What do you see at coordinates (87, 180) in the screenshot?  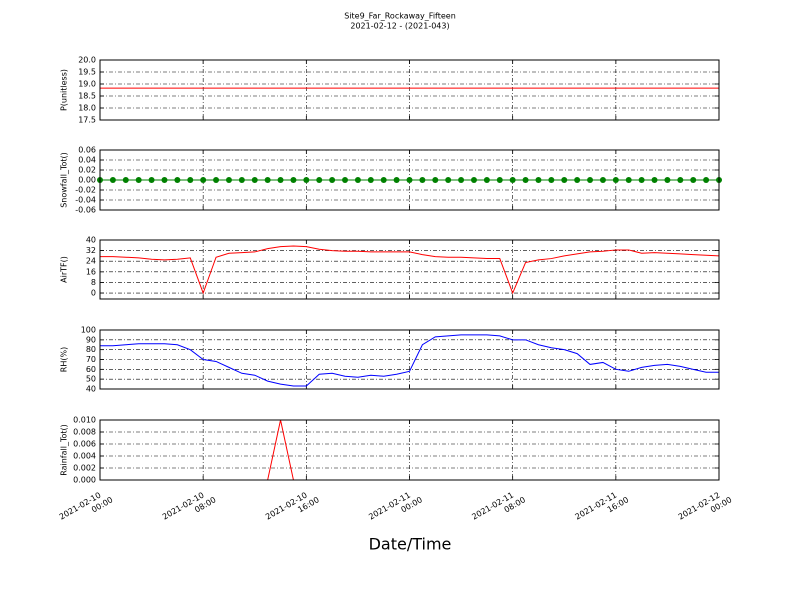 I see `y-tick-label: 0.00` at bounding box center [87, 180].